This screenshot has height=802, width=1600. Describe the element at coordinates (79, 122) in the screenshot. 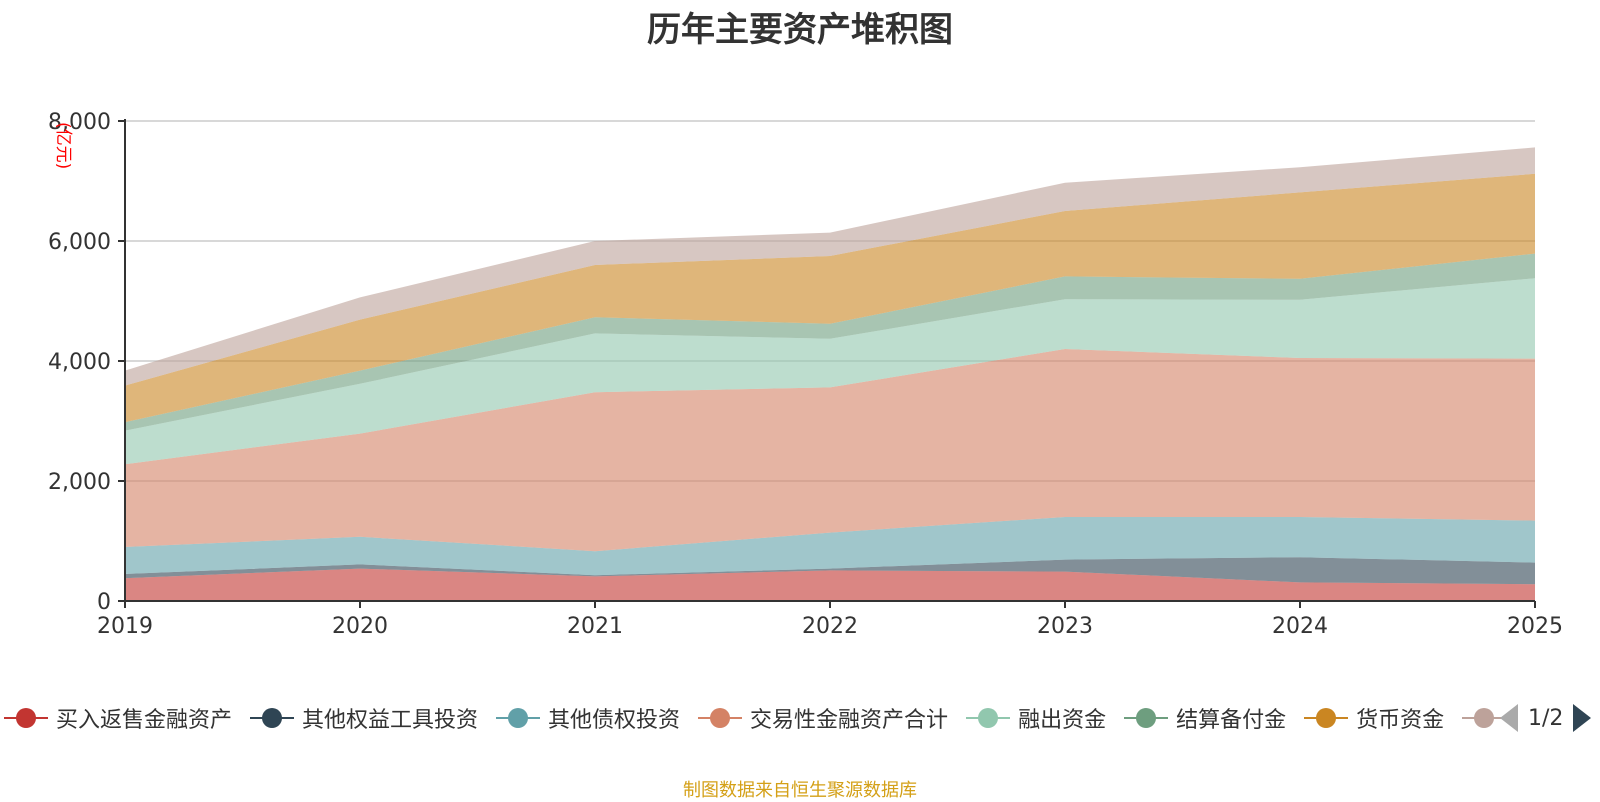

I see `y-tick-label: 8,000` at that location.